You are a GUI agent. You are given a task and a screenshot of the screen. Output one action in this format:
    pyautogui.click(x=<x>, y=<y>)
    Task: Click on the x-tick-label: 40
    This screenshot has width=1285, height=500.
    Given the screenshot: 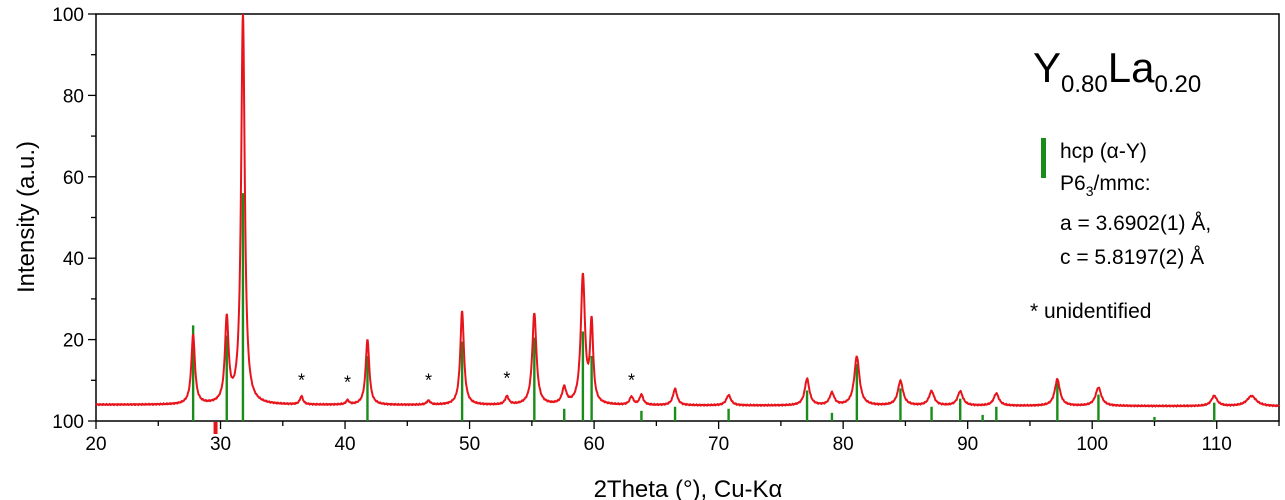 What is the action you would take?
    pyautogui.click(x=344, y=444)
    